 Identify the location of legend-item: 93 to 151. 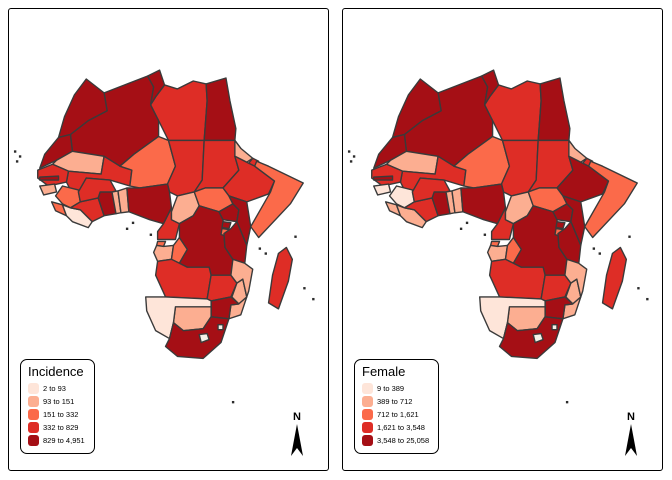
(56, 401).